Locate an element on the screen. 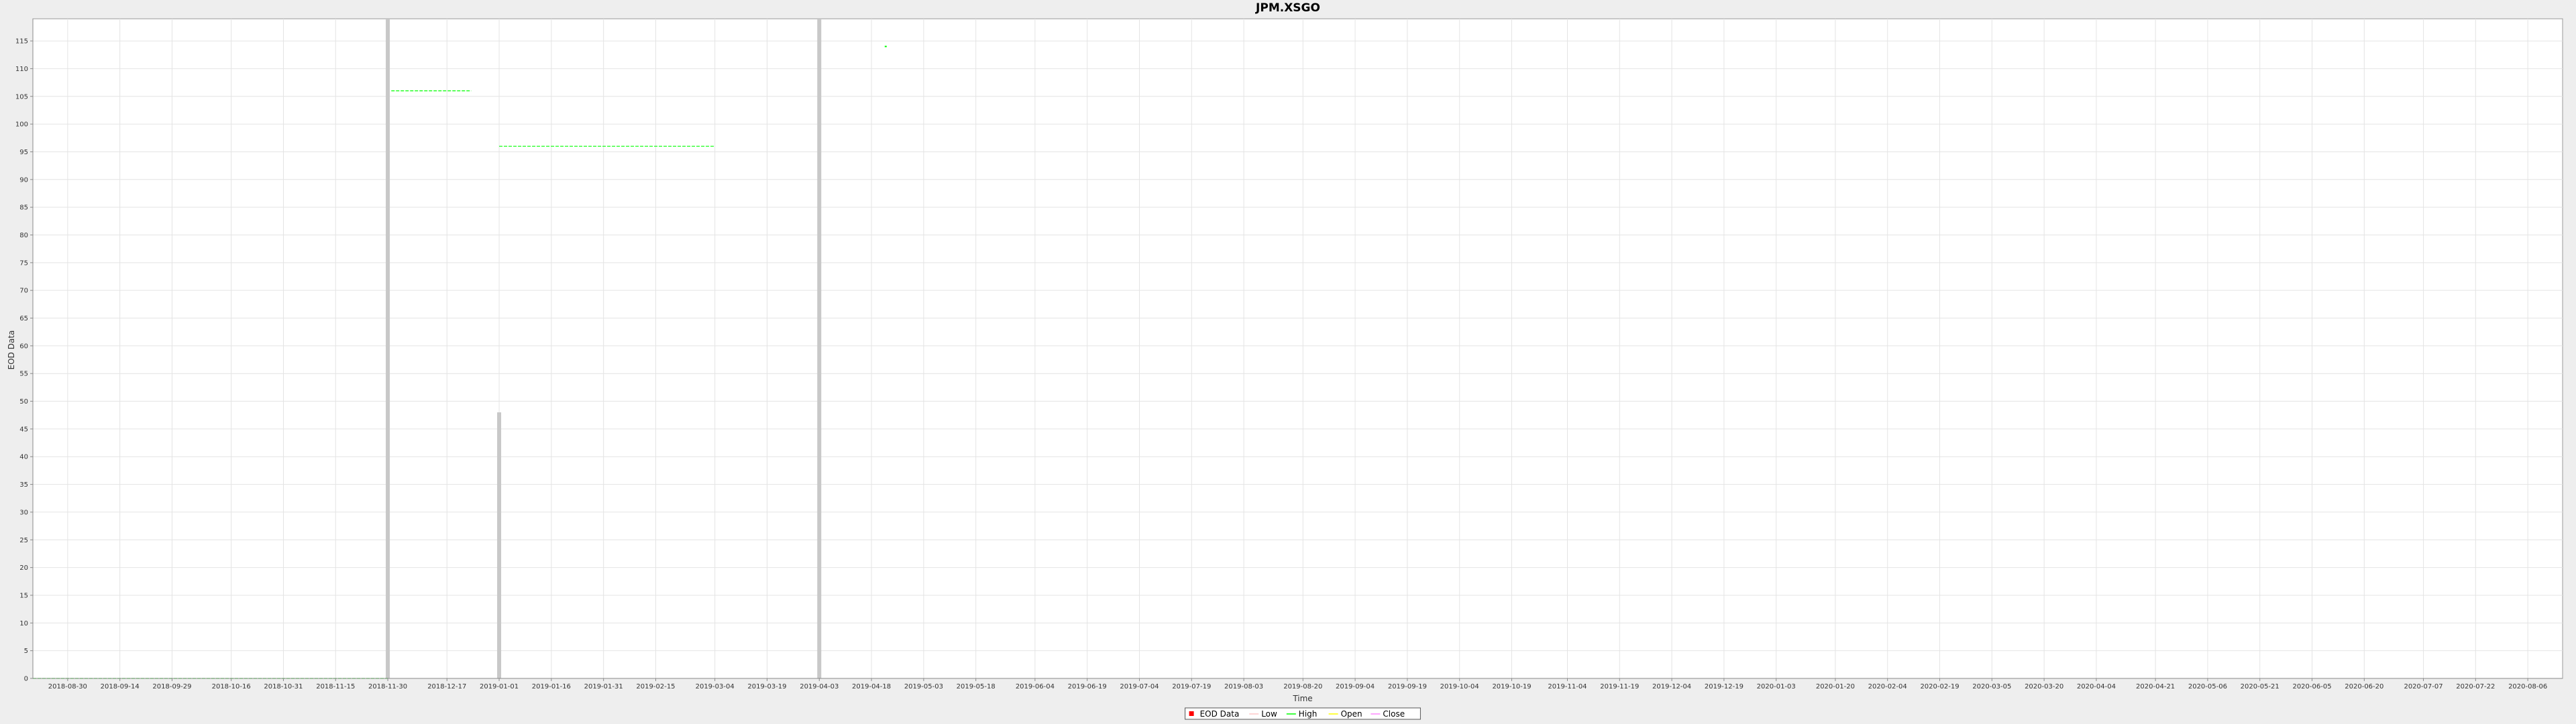 This screenshot has height=724, width=2576. x-tick-label: 2019-01-16 is located at coordinates (551, 686).